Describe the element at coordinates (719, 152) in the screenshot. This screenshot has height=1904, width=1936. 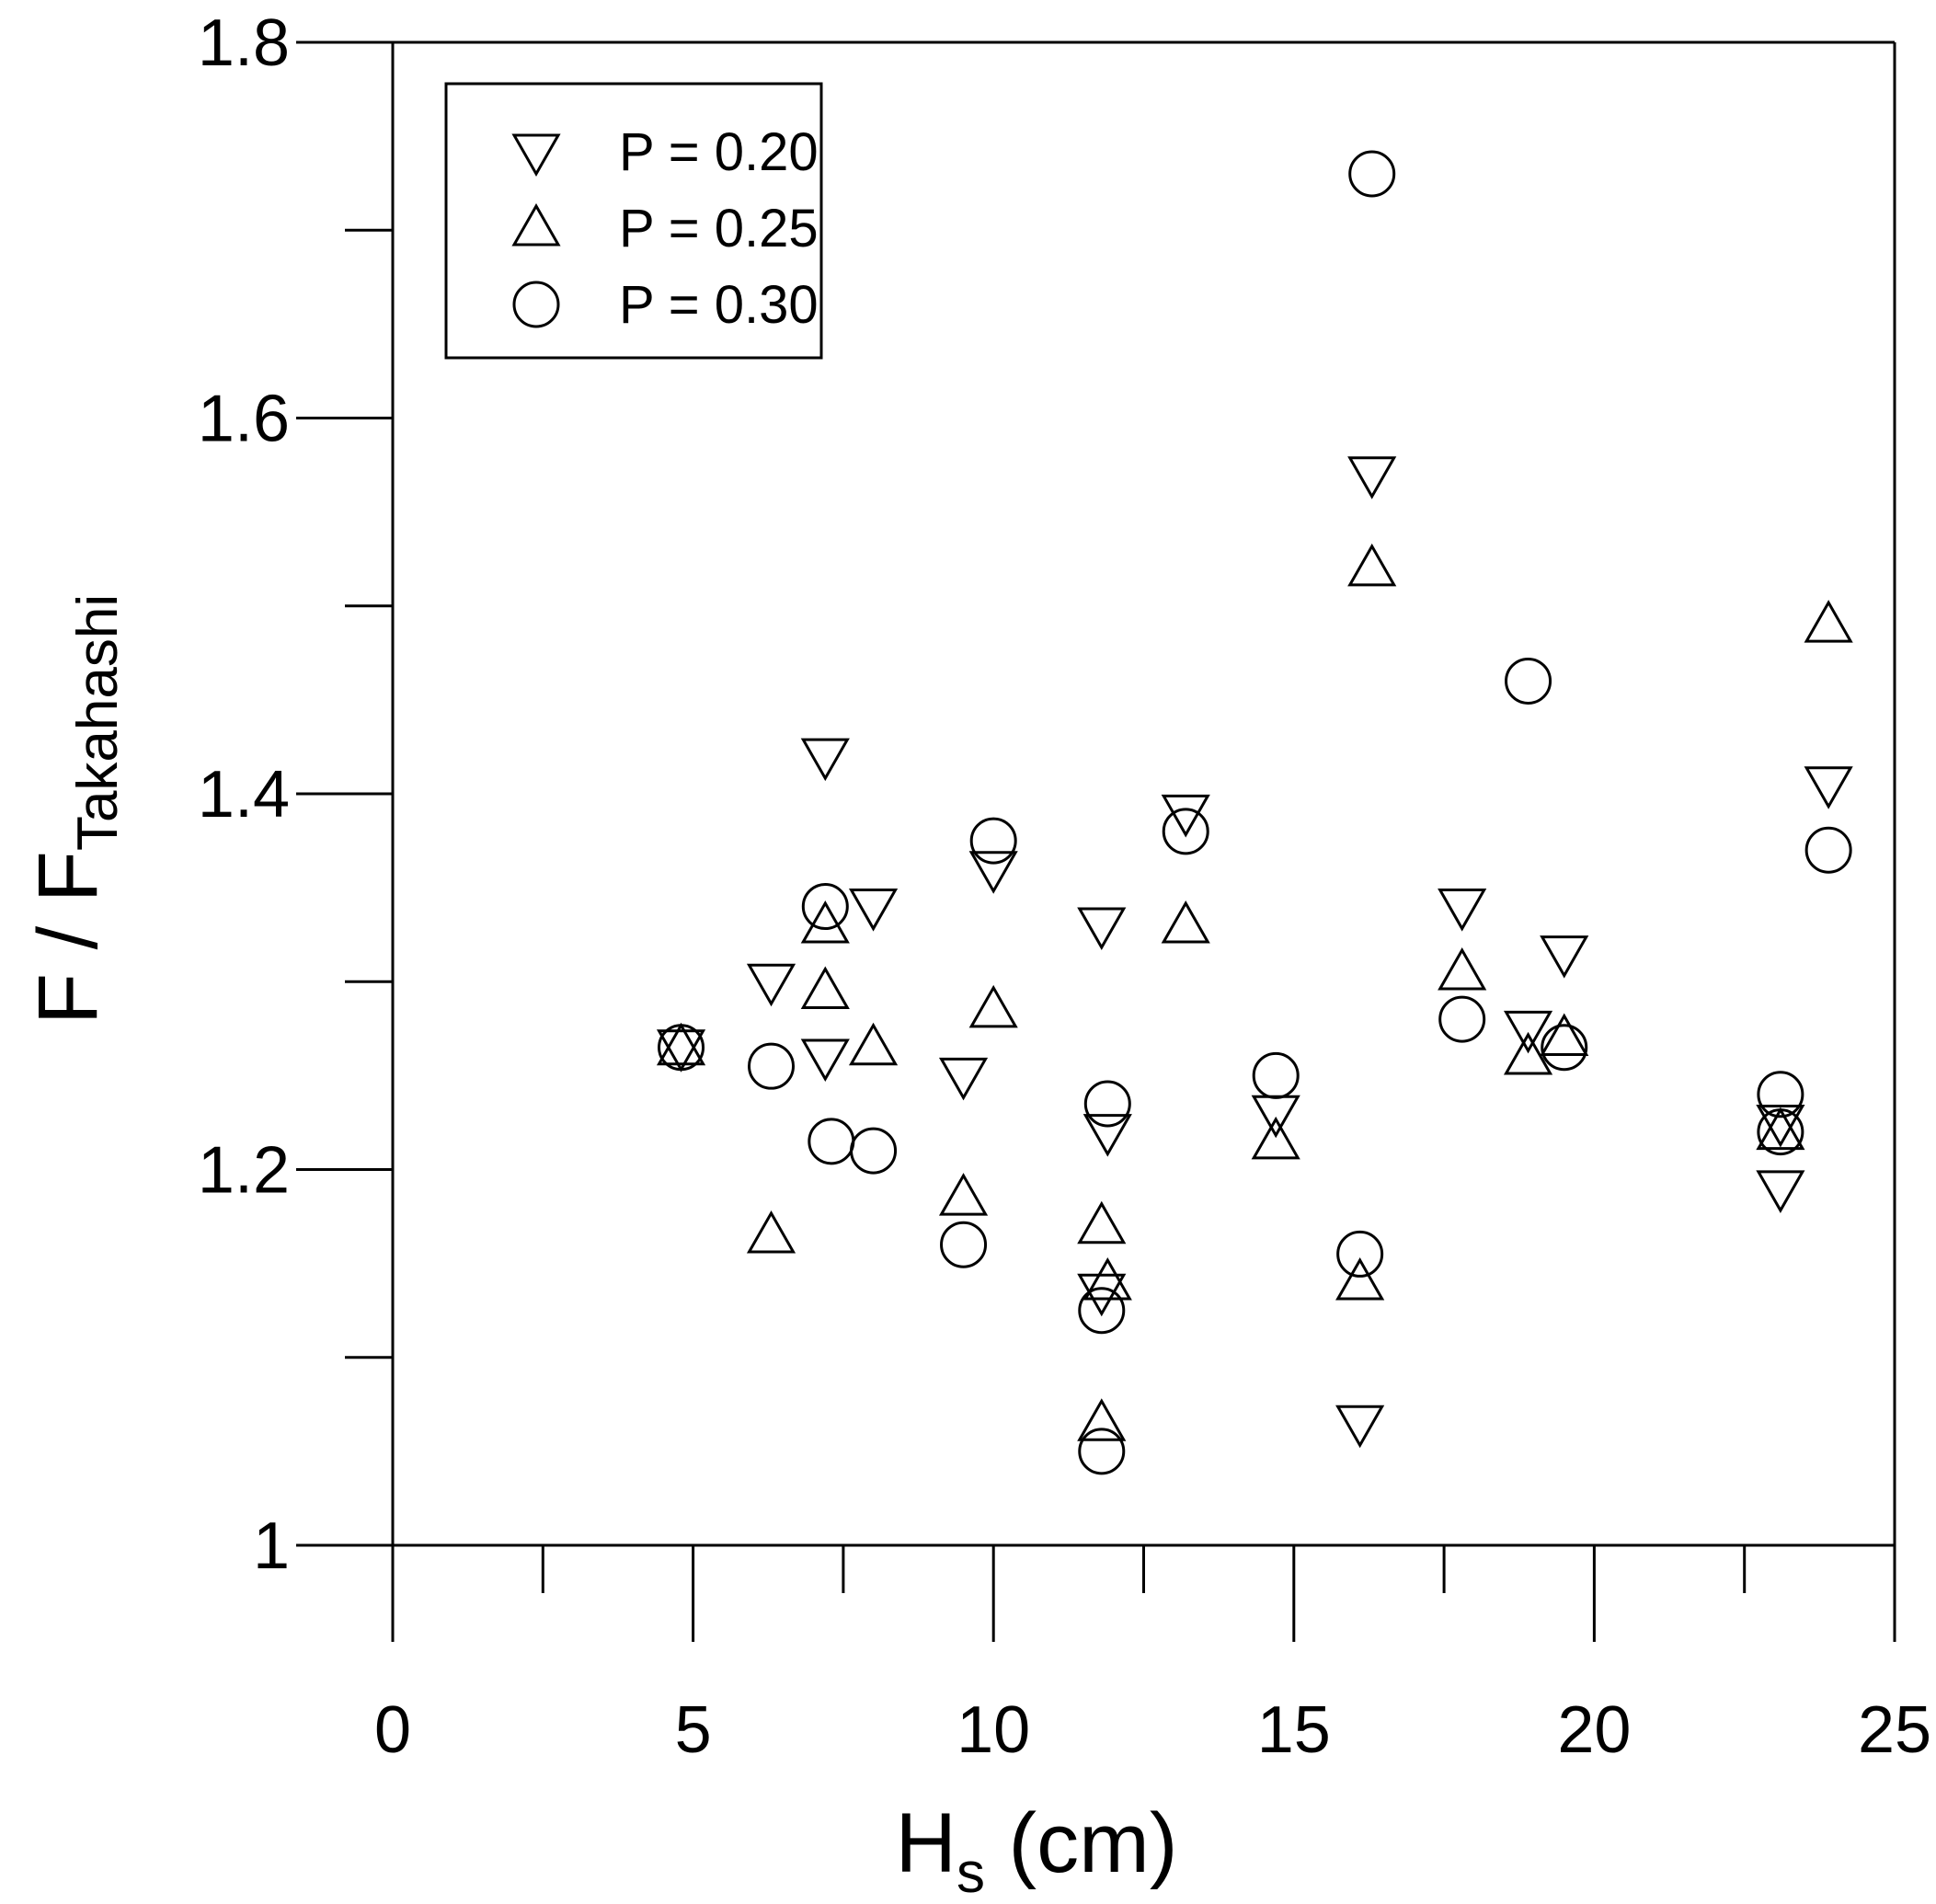
I see `legend-label: P = 0.20` at that location.